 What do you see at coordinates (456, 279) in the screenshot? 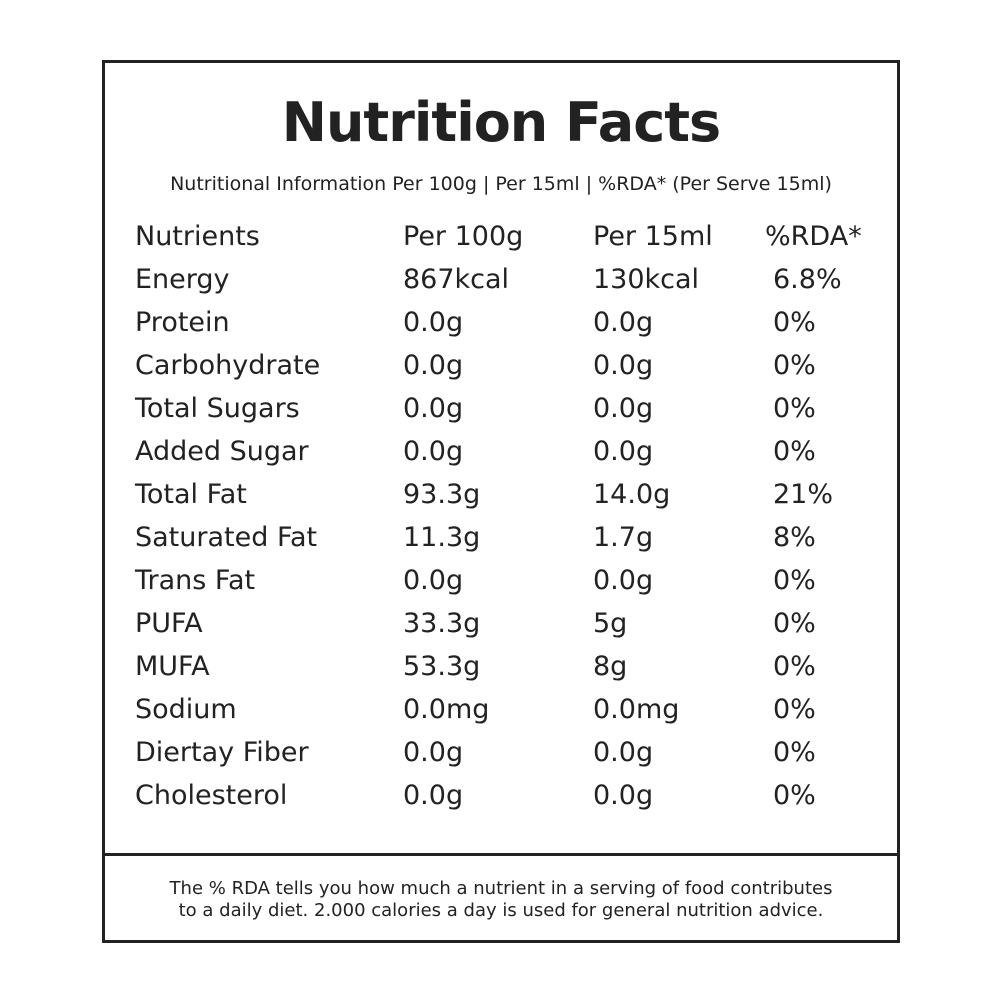
I see `cell: 867kcal` at bounding box center [456, 279].